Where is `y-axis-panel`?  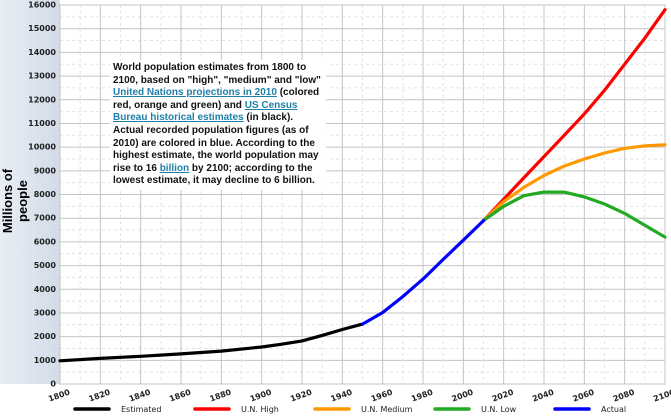 y-axis-panel is located at coordinates (30, 192).